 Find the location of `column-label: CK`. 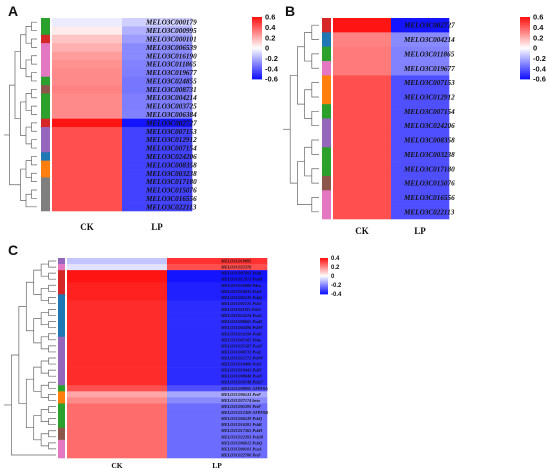

column-label: CK is located at coordinates (362, 231).